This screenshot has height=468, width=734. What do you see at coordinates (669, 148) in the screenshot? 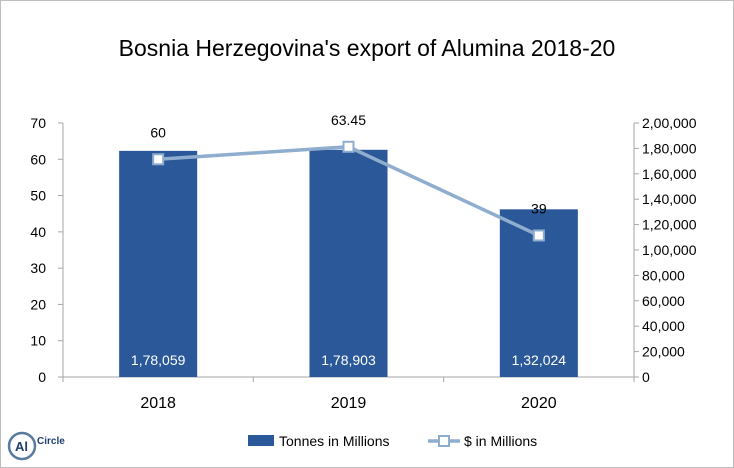
I see `y-right-tick-label: 1,80,000` at bounding box center [669, 148].